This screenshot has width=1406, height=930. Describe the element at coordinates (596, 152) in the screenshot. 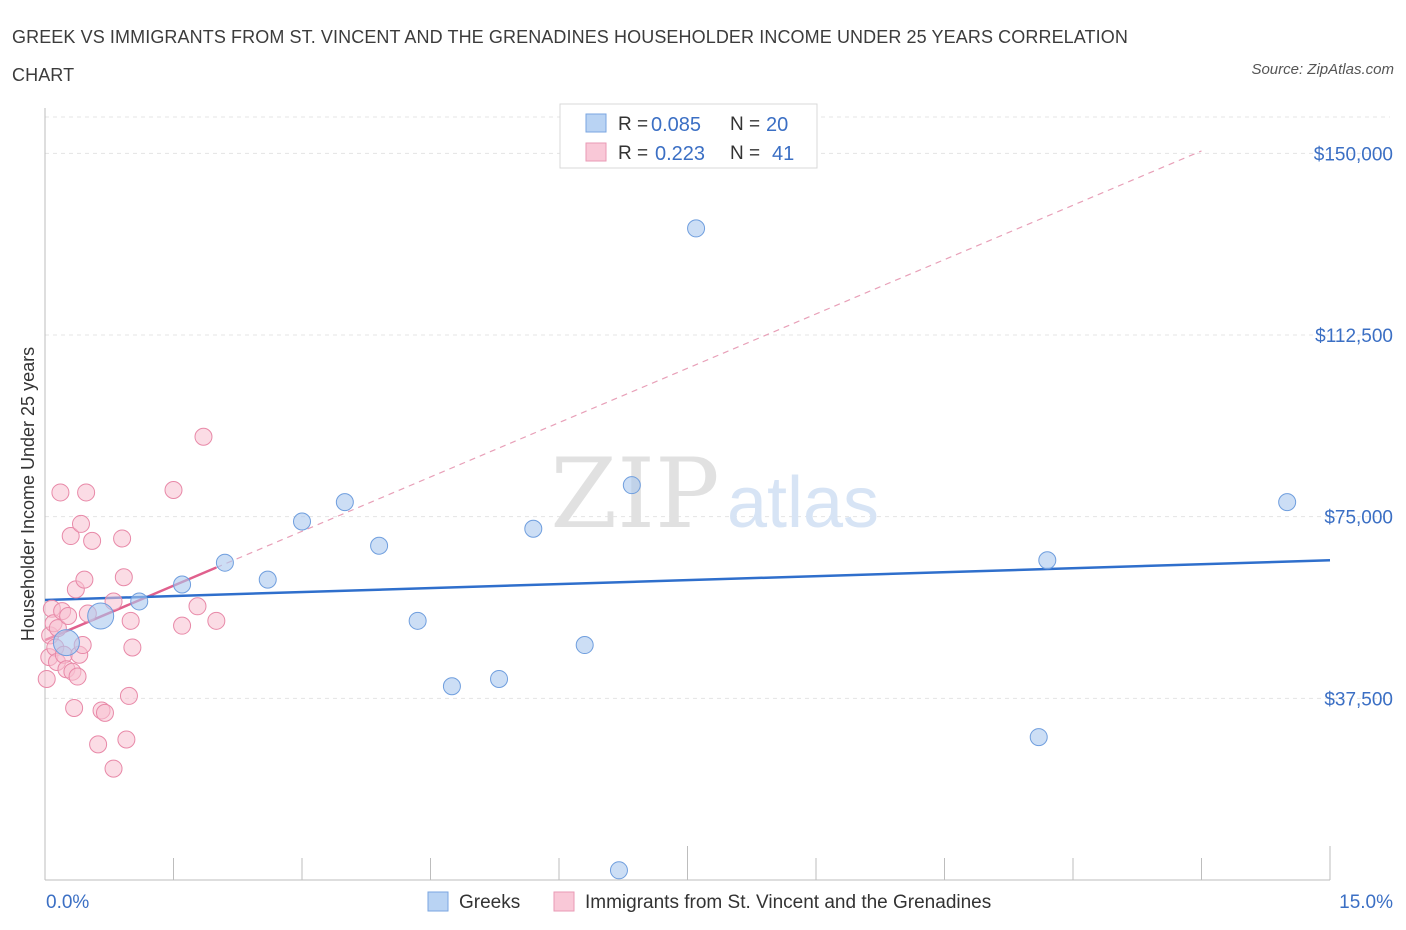

I see `legend-swatch-svg` at that location.